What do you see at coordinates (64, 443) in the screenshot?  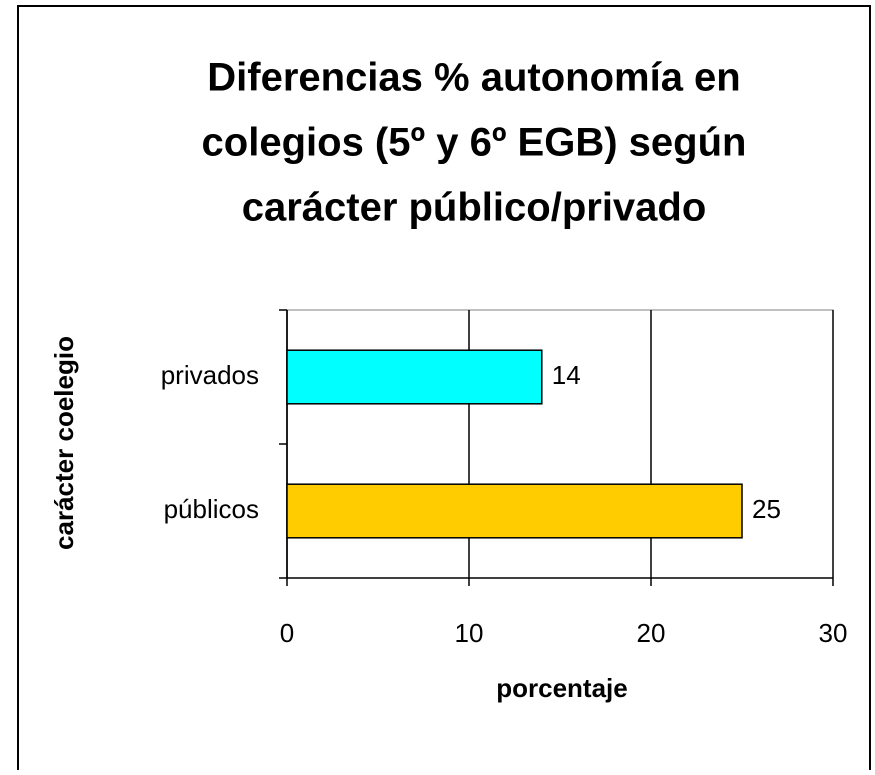 I see `y-axis-title: carácter coelegio` at bounding box center [64, 443].